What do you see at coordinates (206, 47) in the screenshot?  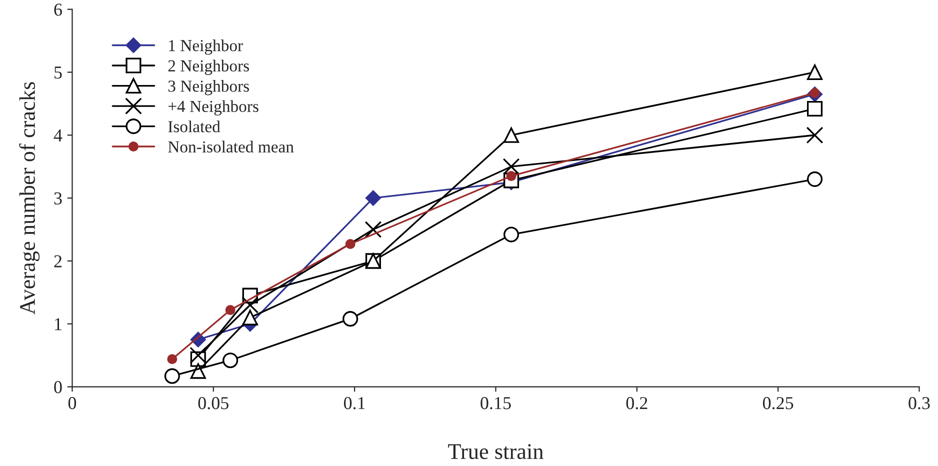 I see `legend-label: 1 Neighbor` at bounding box center [206, 47].